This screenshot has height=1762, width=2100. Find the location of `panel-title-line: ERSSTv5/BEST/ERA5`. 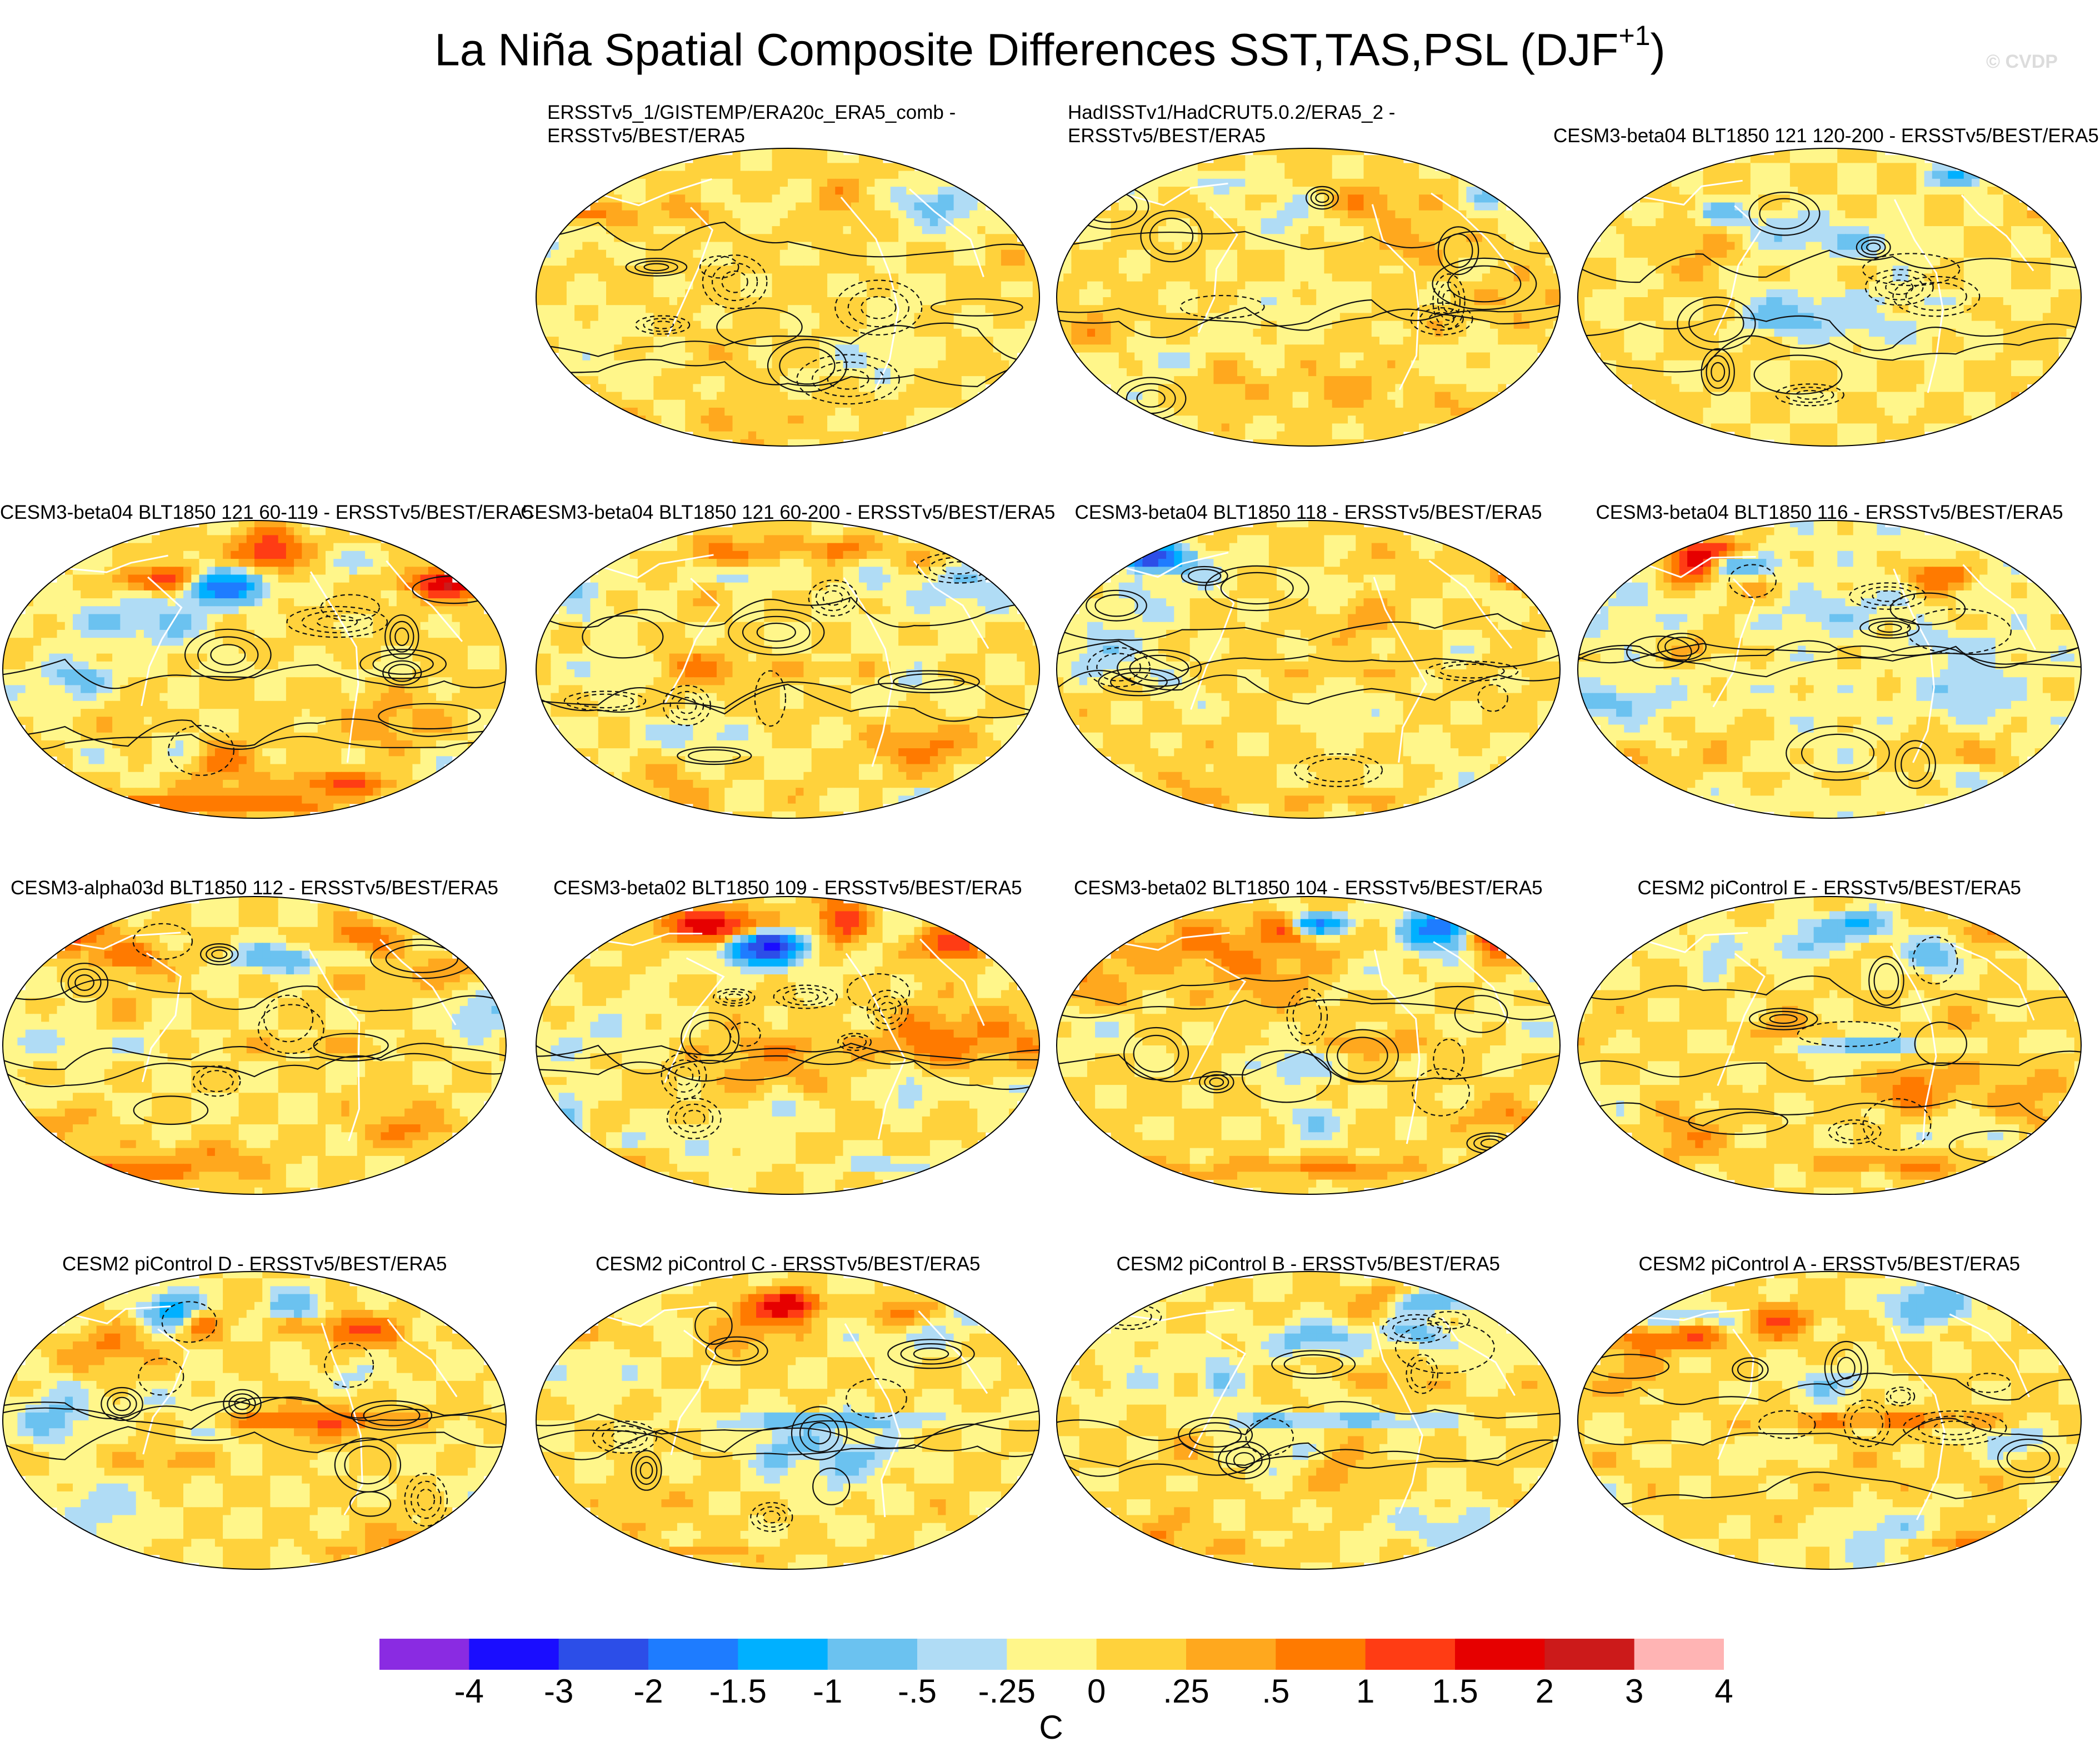

panel-title-line: ERSSTv5/BEST/ERA5 is located at coordinates (1232, 136).